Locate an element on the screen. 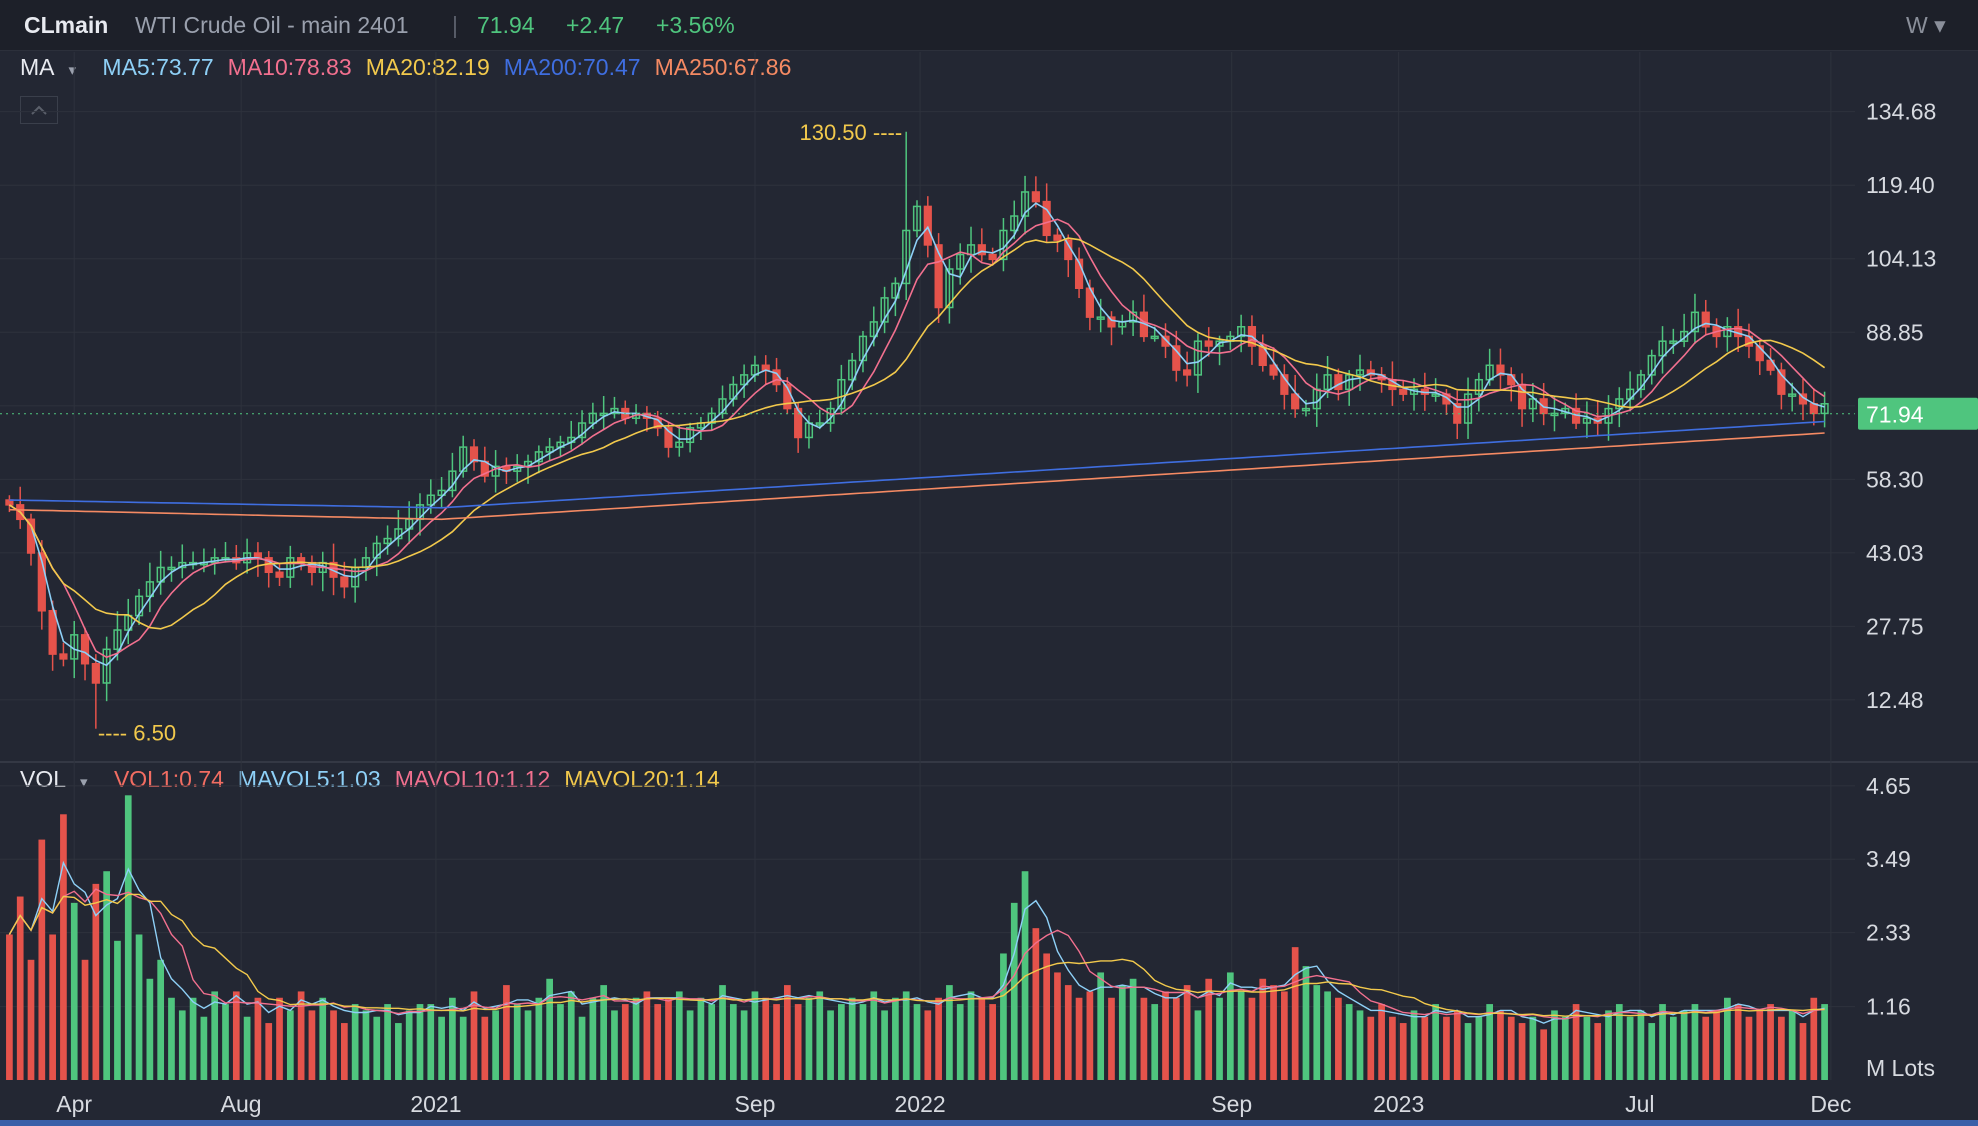  price-tick-label: 104.13 is located at coordinates (1901, 259).